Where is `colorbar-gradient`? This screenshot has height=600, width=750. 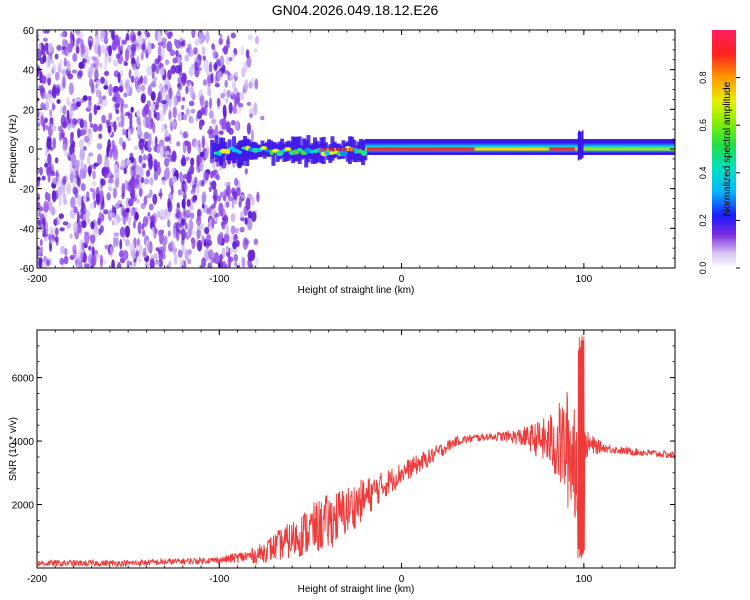 colorbar-gradient is located at coordinates (724, 149).